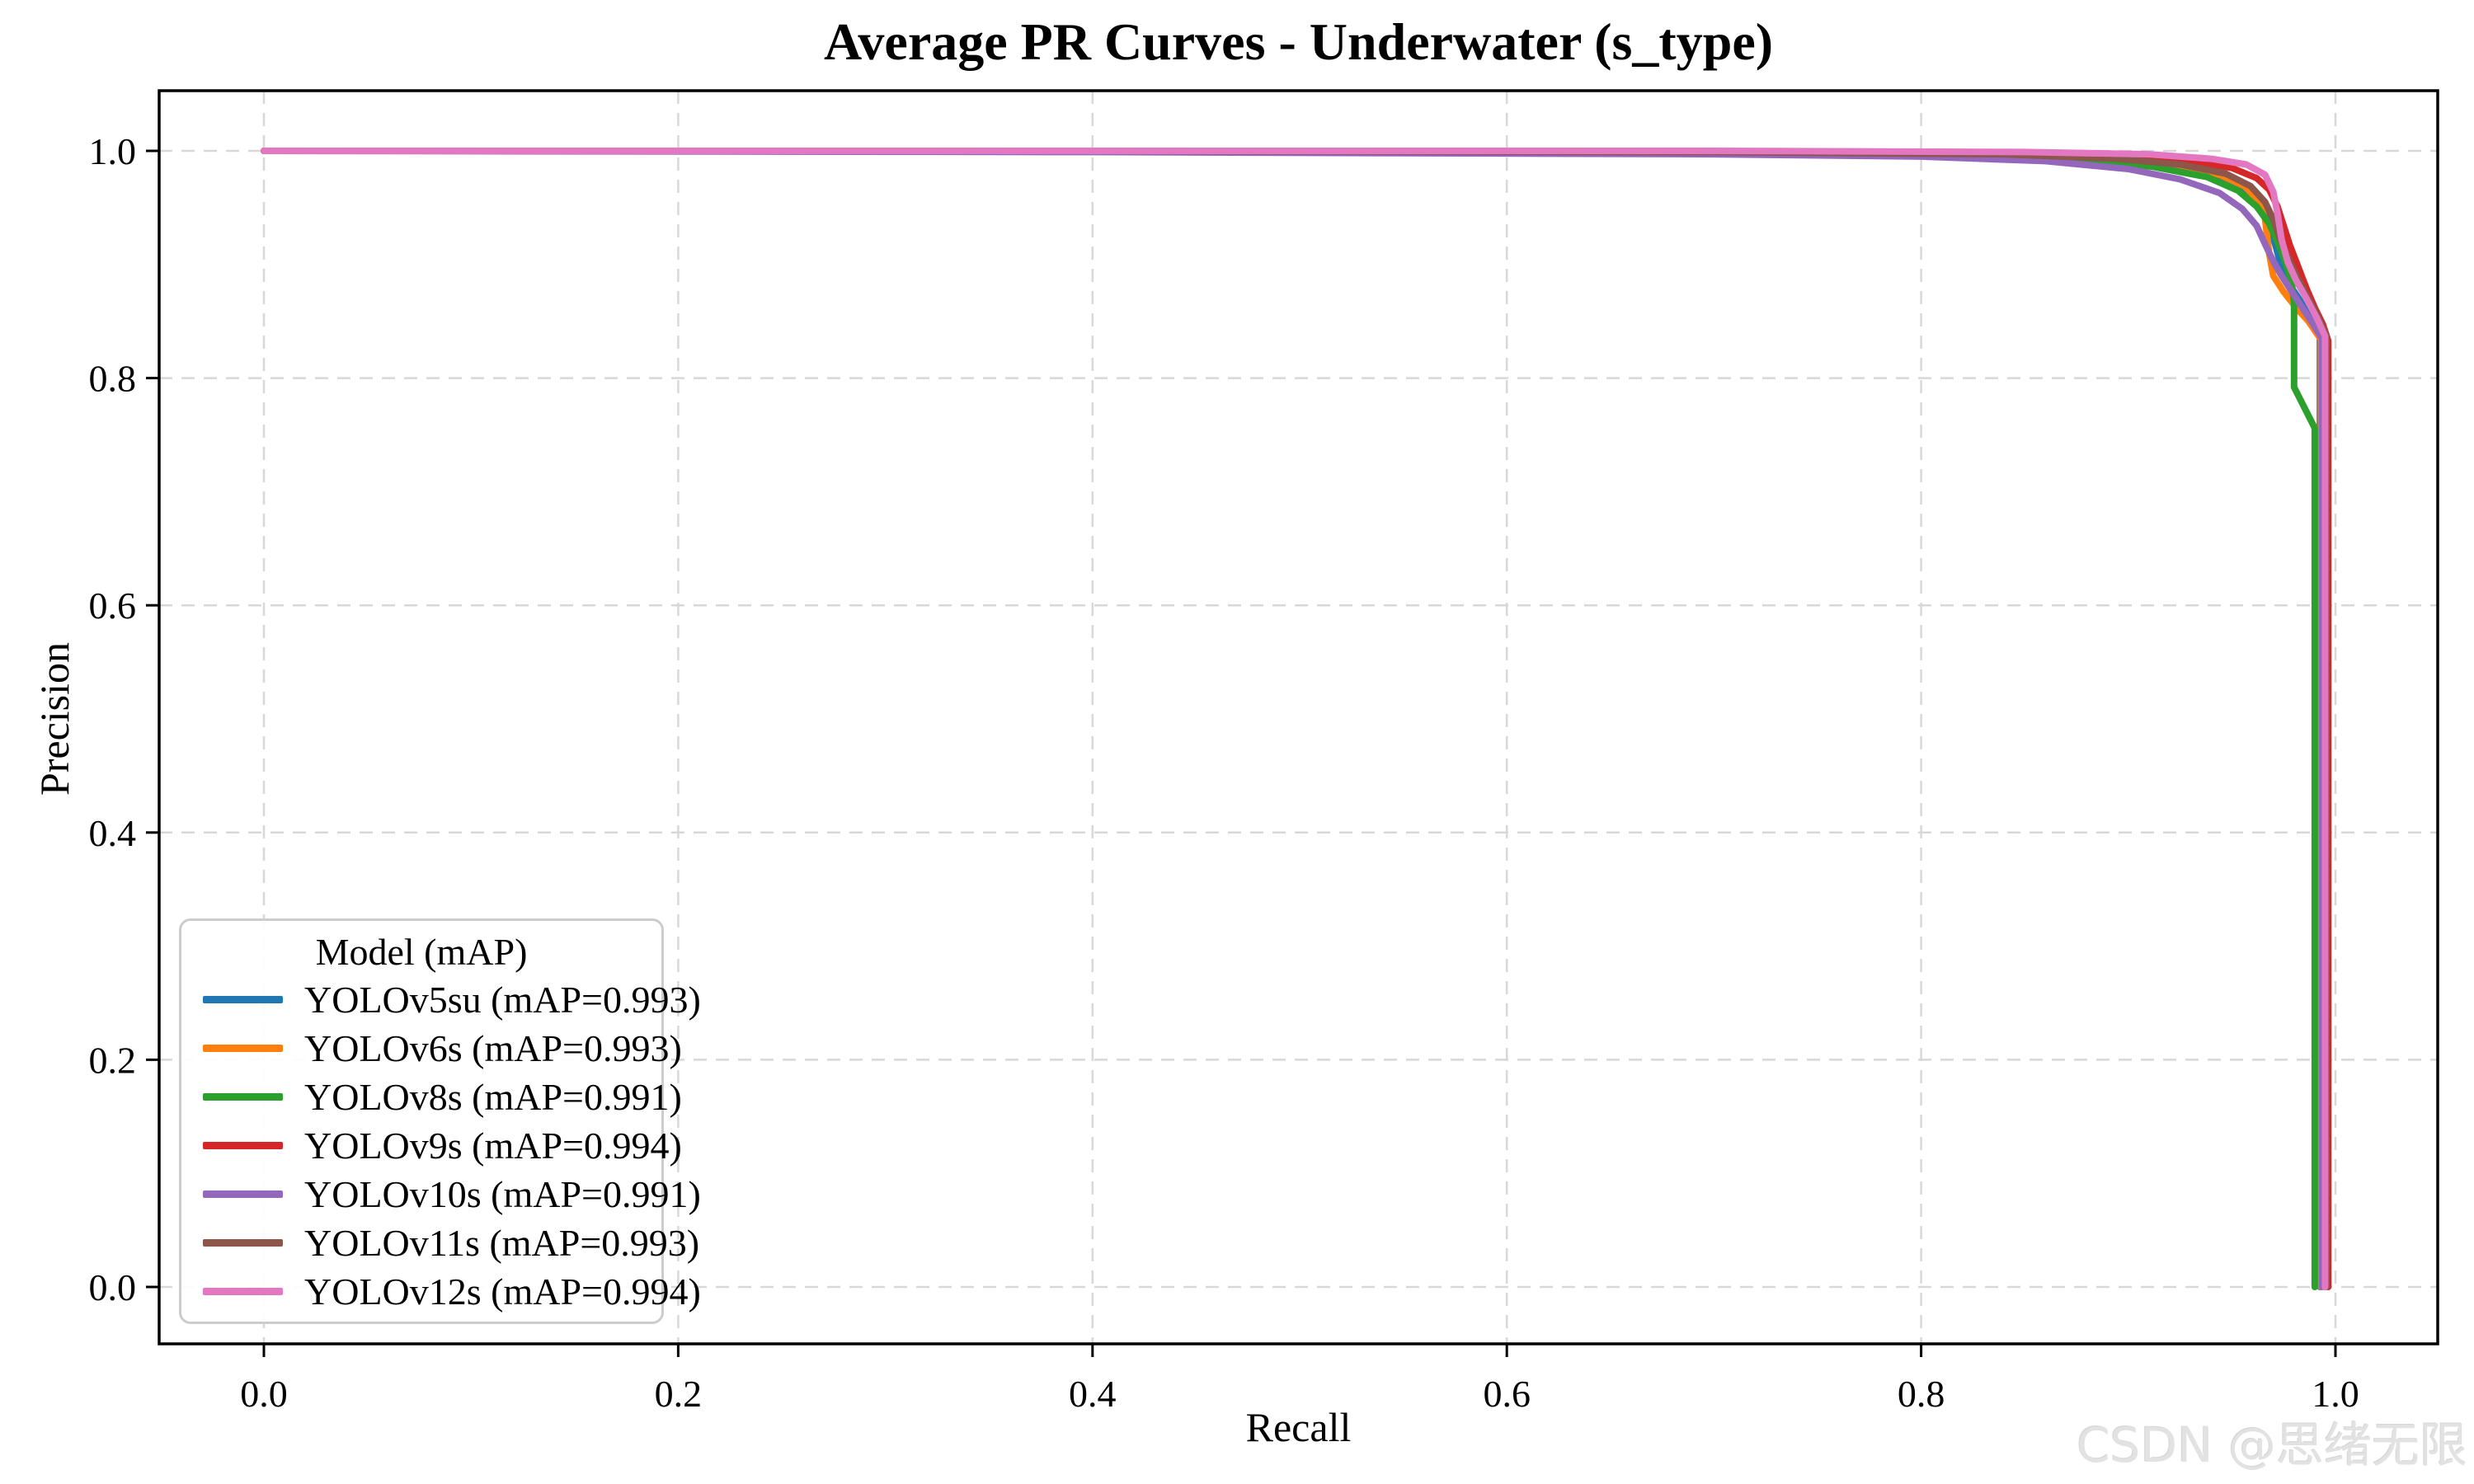 Image resolution: width=2474 pixels, height=1484 pixels. I want to click on x-tick-label: 0.8, so click(1921, 1394).